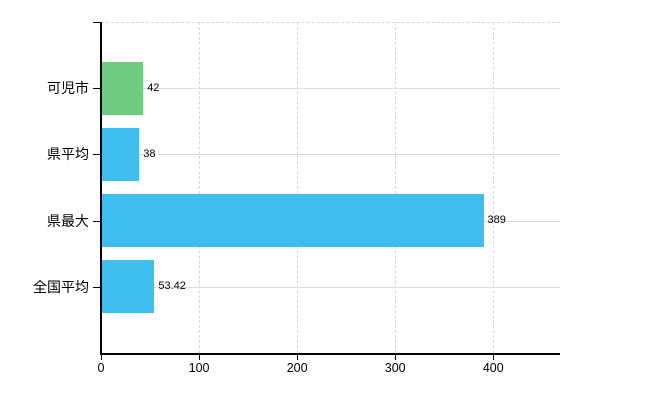 Image resolution: width=650 pixels, height=400 pixels. Describe the element at coordinates (493, 368) in the screenshot. I see `x-axis-tick-label: 400` at that location.